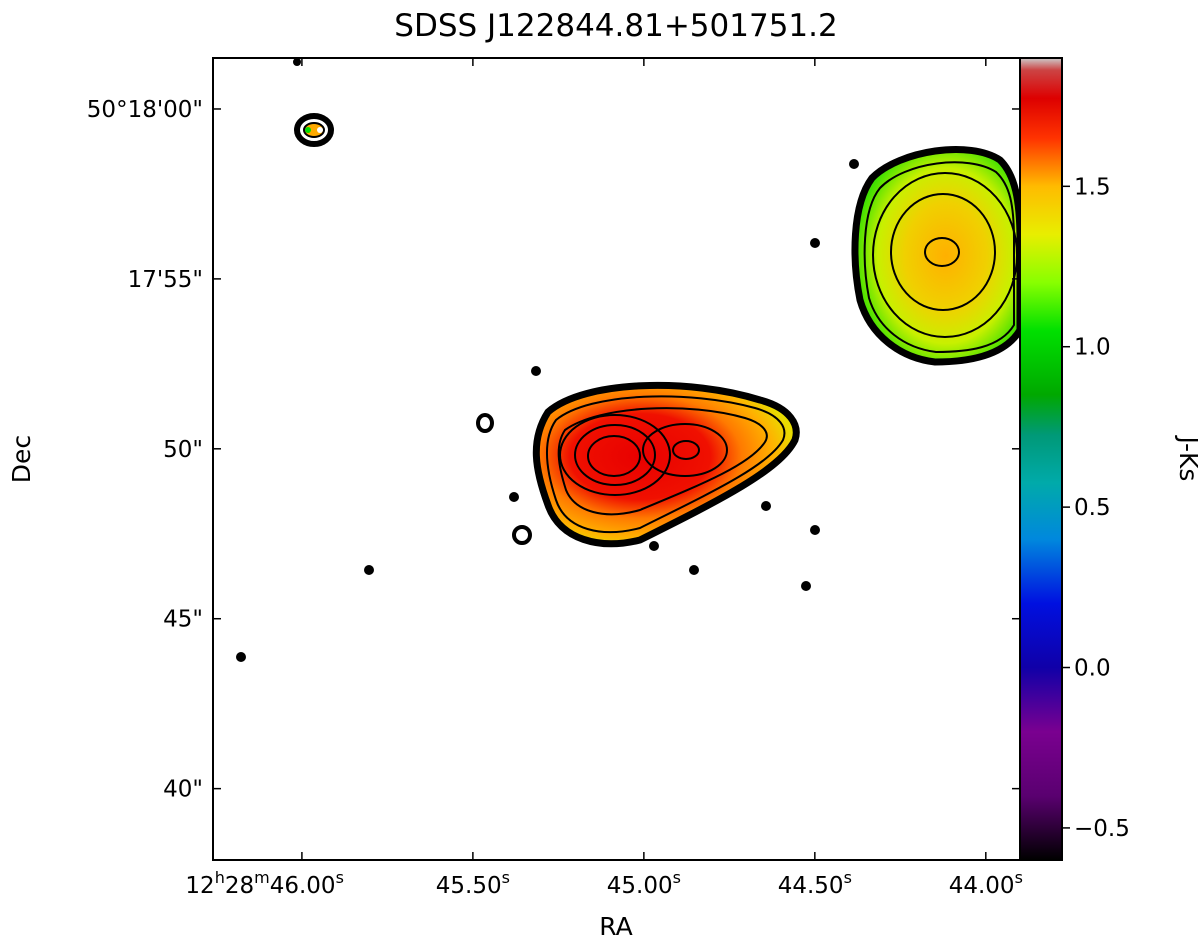  Describe the element at coordinates (1092, 508) in the screenshot. I see `colorbar-tick-label: 0.5` at that location.